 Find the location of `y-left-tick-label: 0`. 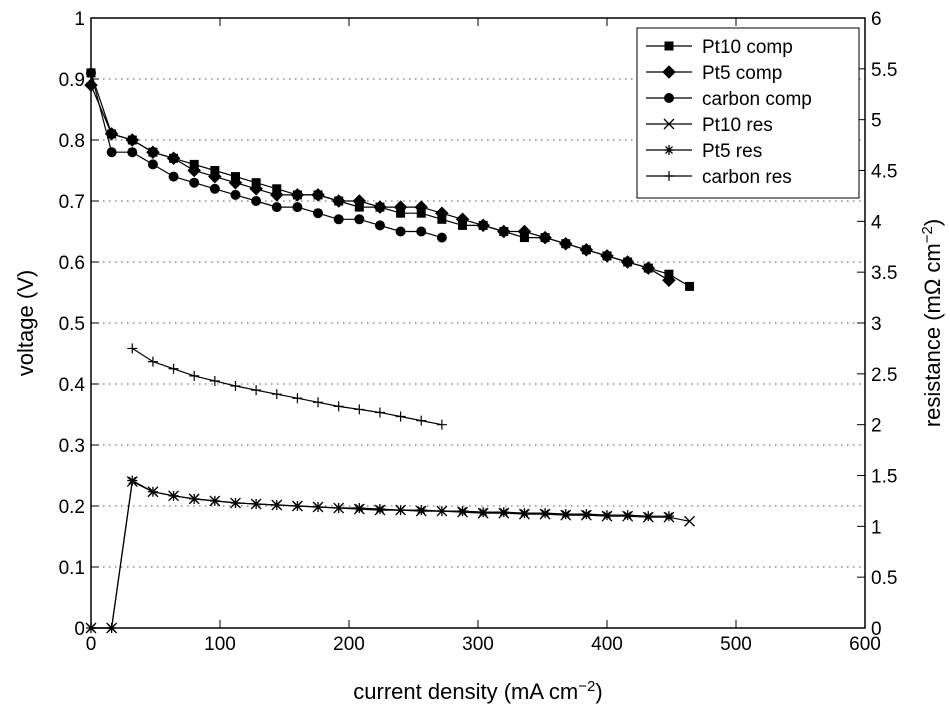

y-left-tick-label: 0 is located at coordinates (79, 629).